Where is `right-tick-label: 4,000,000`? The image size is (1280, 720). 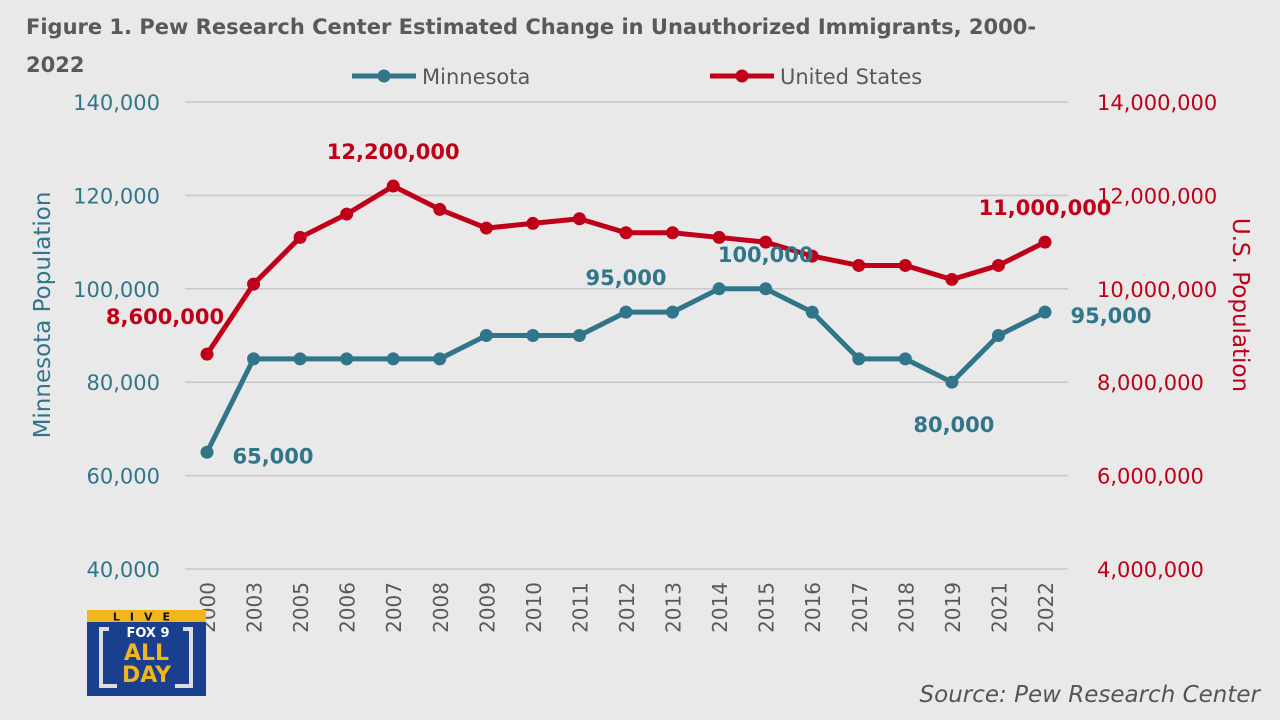 right-tick-label: 4,000,000 is located at coordinates (1150, 570).